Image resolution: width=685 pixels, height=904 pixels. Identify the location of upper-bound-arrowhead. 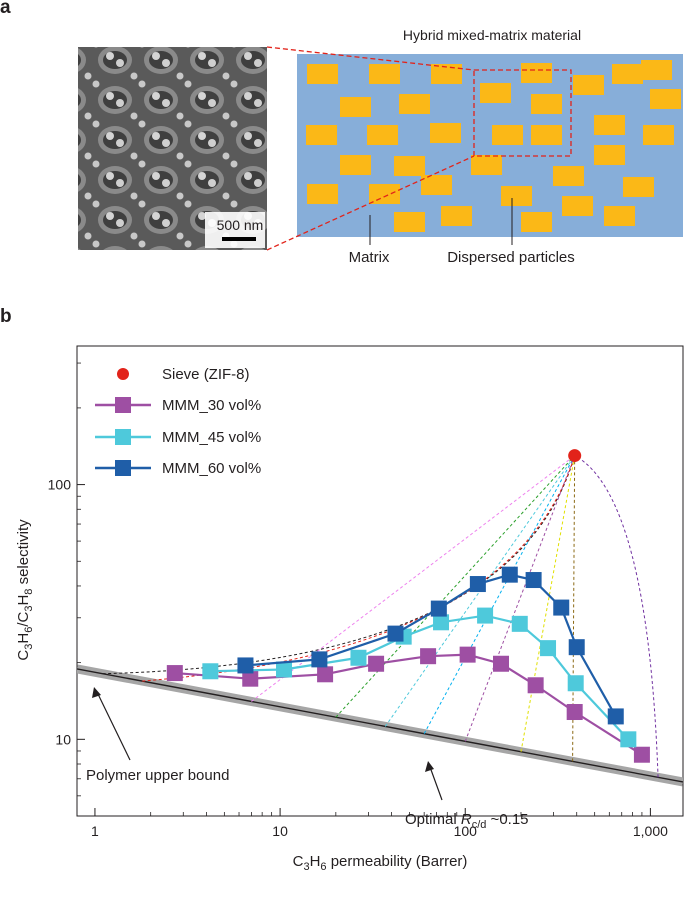
(96, 692).